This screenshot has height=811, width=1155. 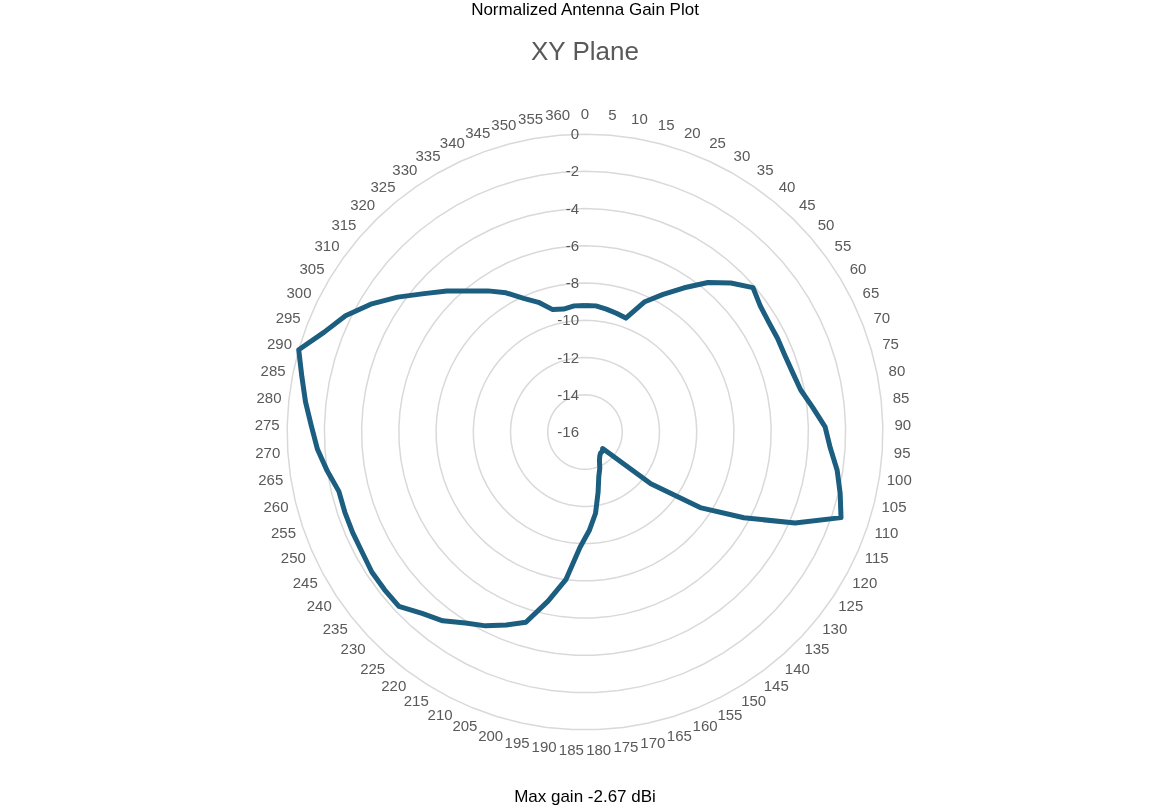 I want to click on spoke-label: 40, so click(x=787, y=186).